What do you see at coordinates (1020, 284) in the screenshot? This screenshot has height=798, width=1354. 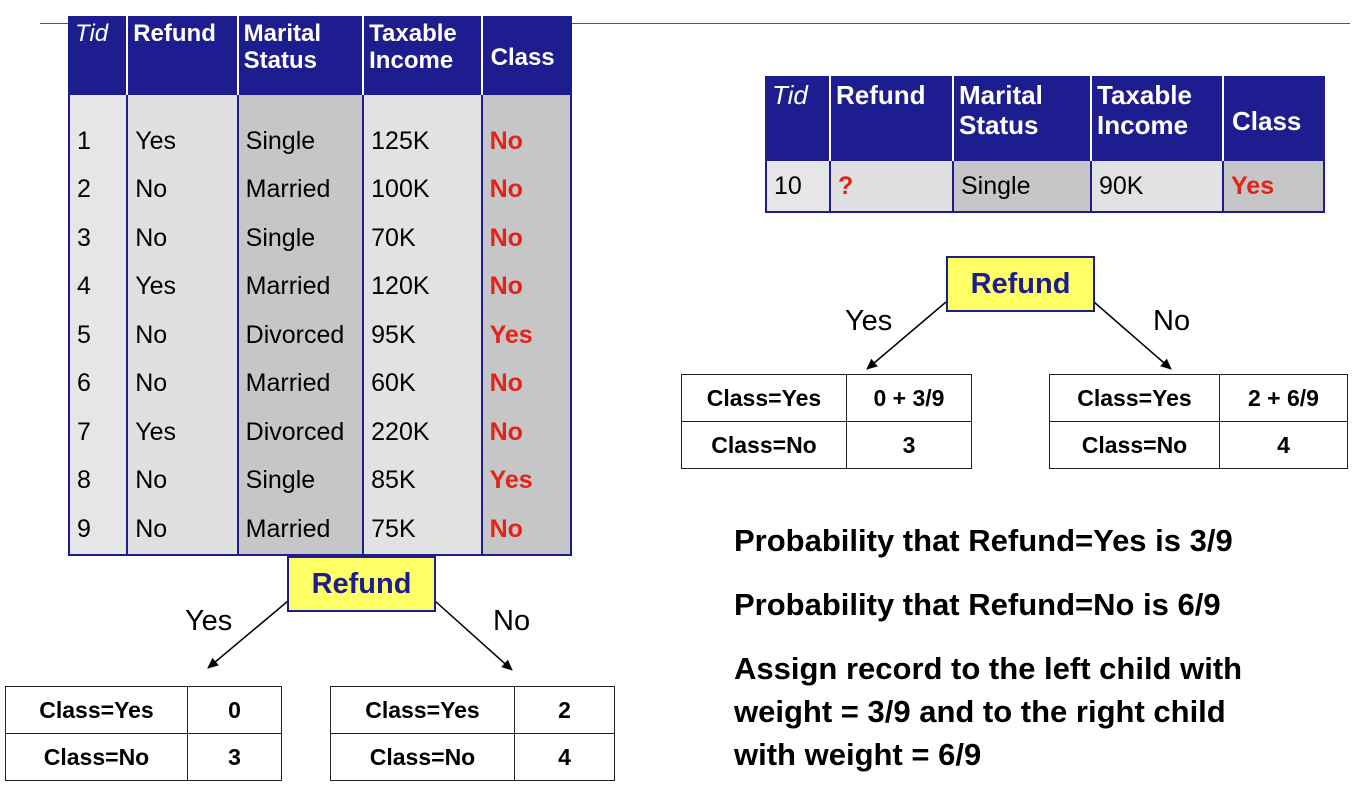 I see `right-refund-node: Refund` at bounding box center [1020, 284].